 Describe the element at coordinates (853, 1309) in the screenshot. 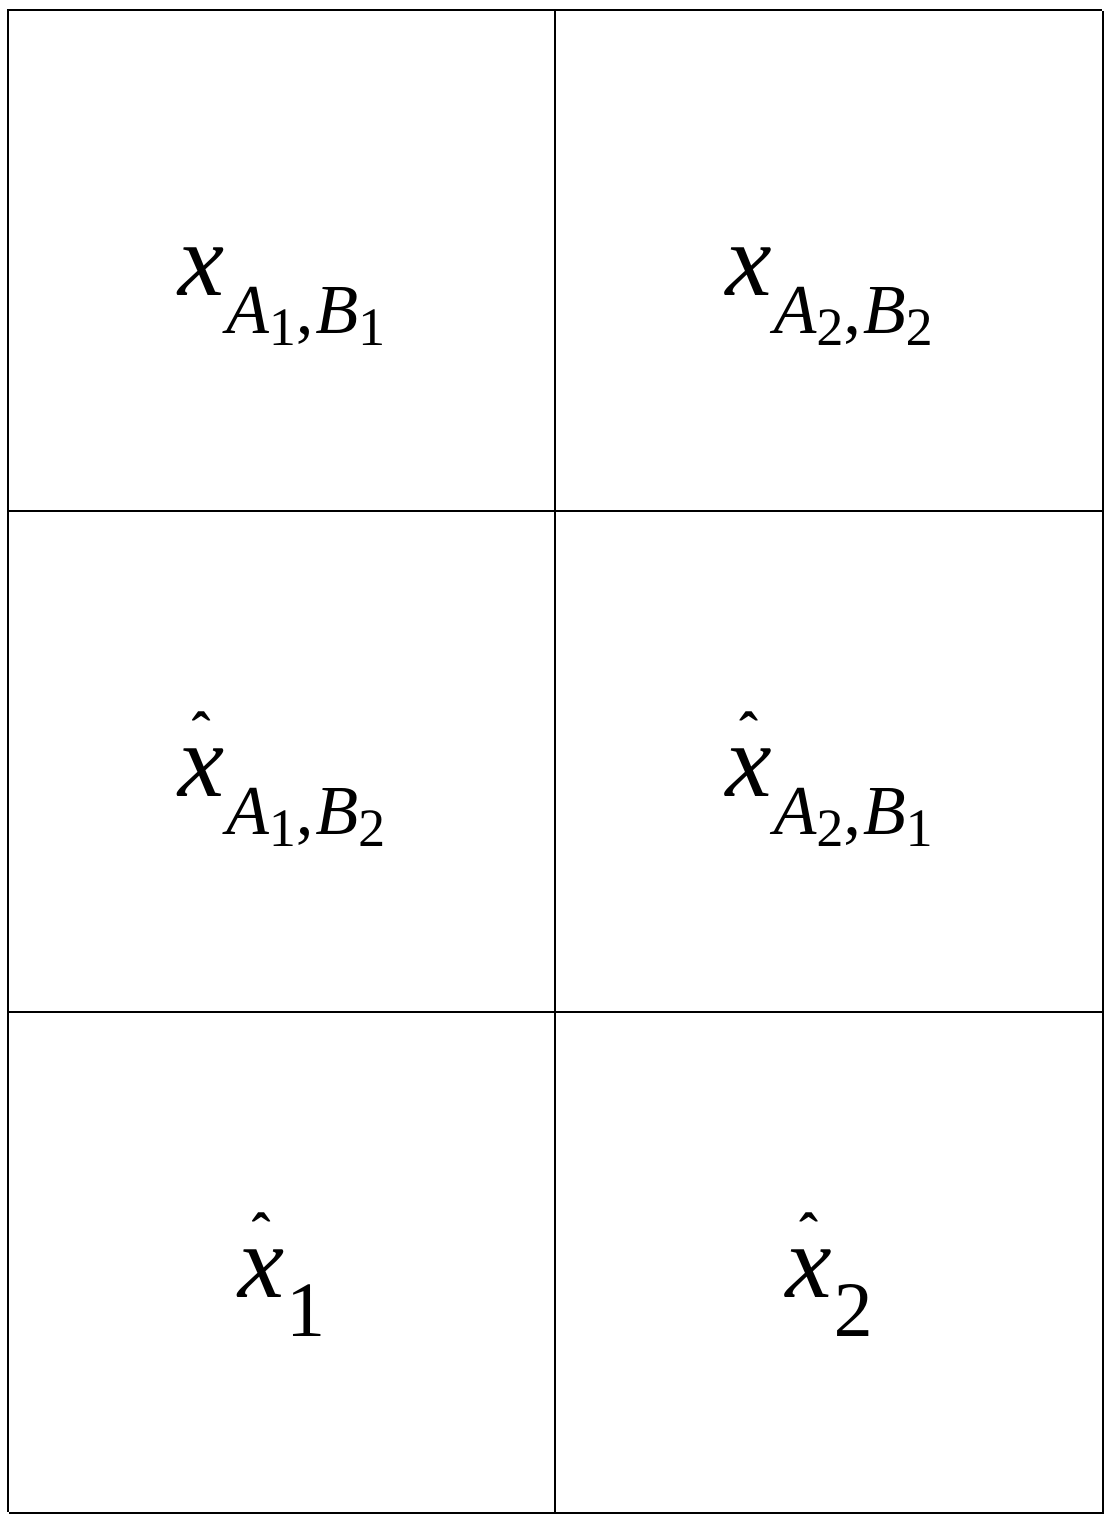

I see `subscript: 2` at that location.